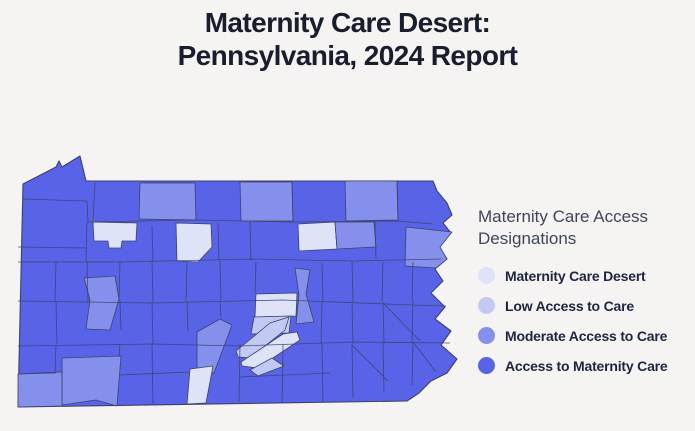  What do you see at coordinates (304, 296) in the screenshot?
I see `county-montour-northumberland` at bounding box center [304, 296].